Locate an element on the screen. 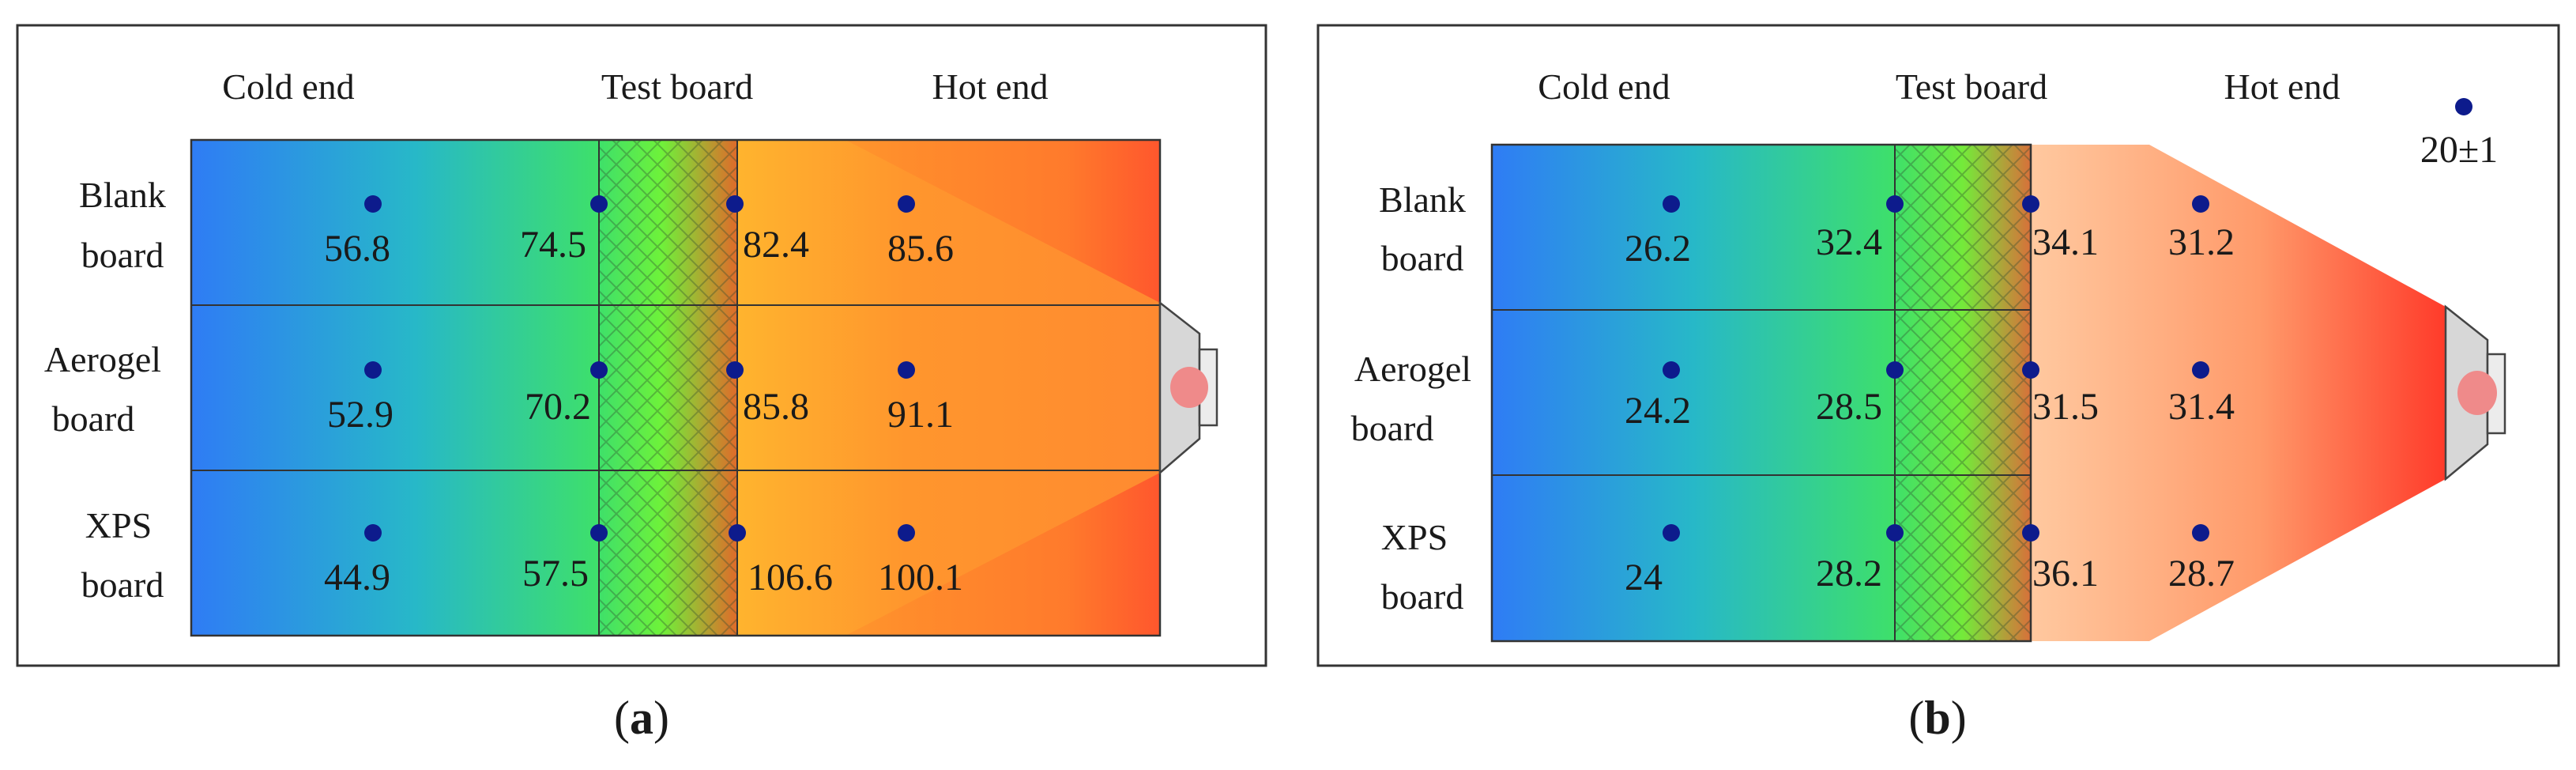 The height and width of the screenshot is (770, 2576). temperature-value: 52.9 is located at coordinates (360, 415).